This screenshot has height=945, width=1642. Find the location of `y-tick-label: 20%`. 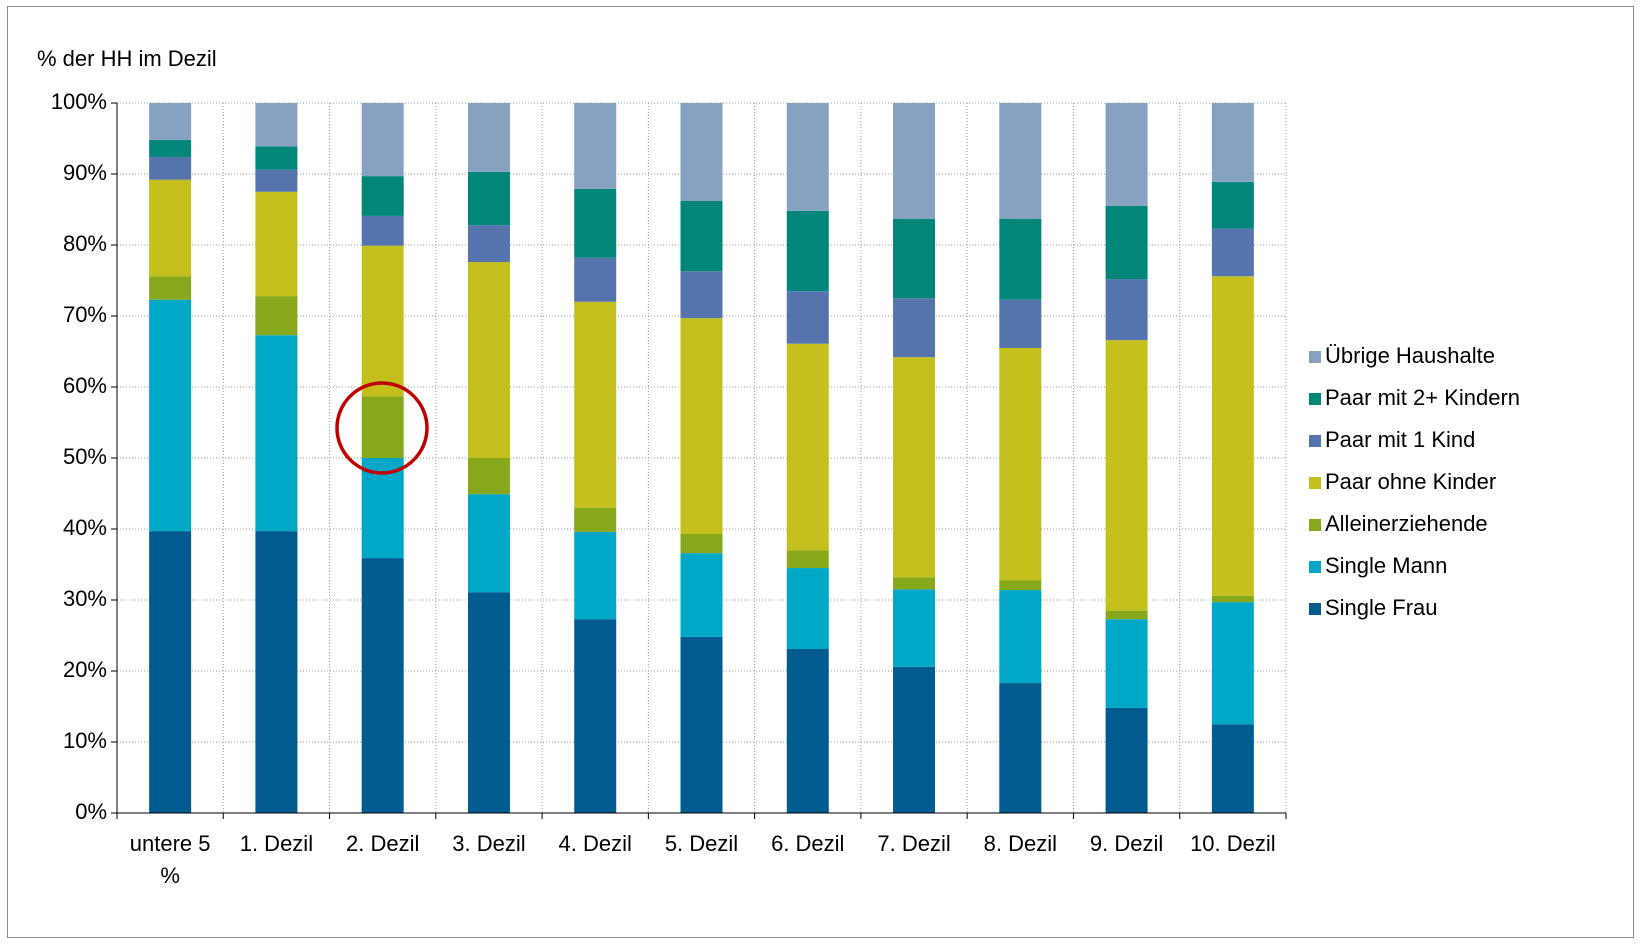

y-tick-label: 20% is located at coordinates (85, 669).